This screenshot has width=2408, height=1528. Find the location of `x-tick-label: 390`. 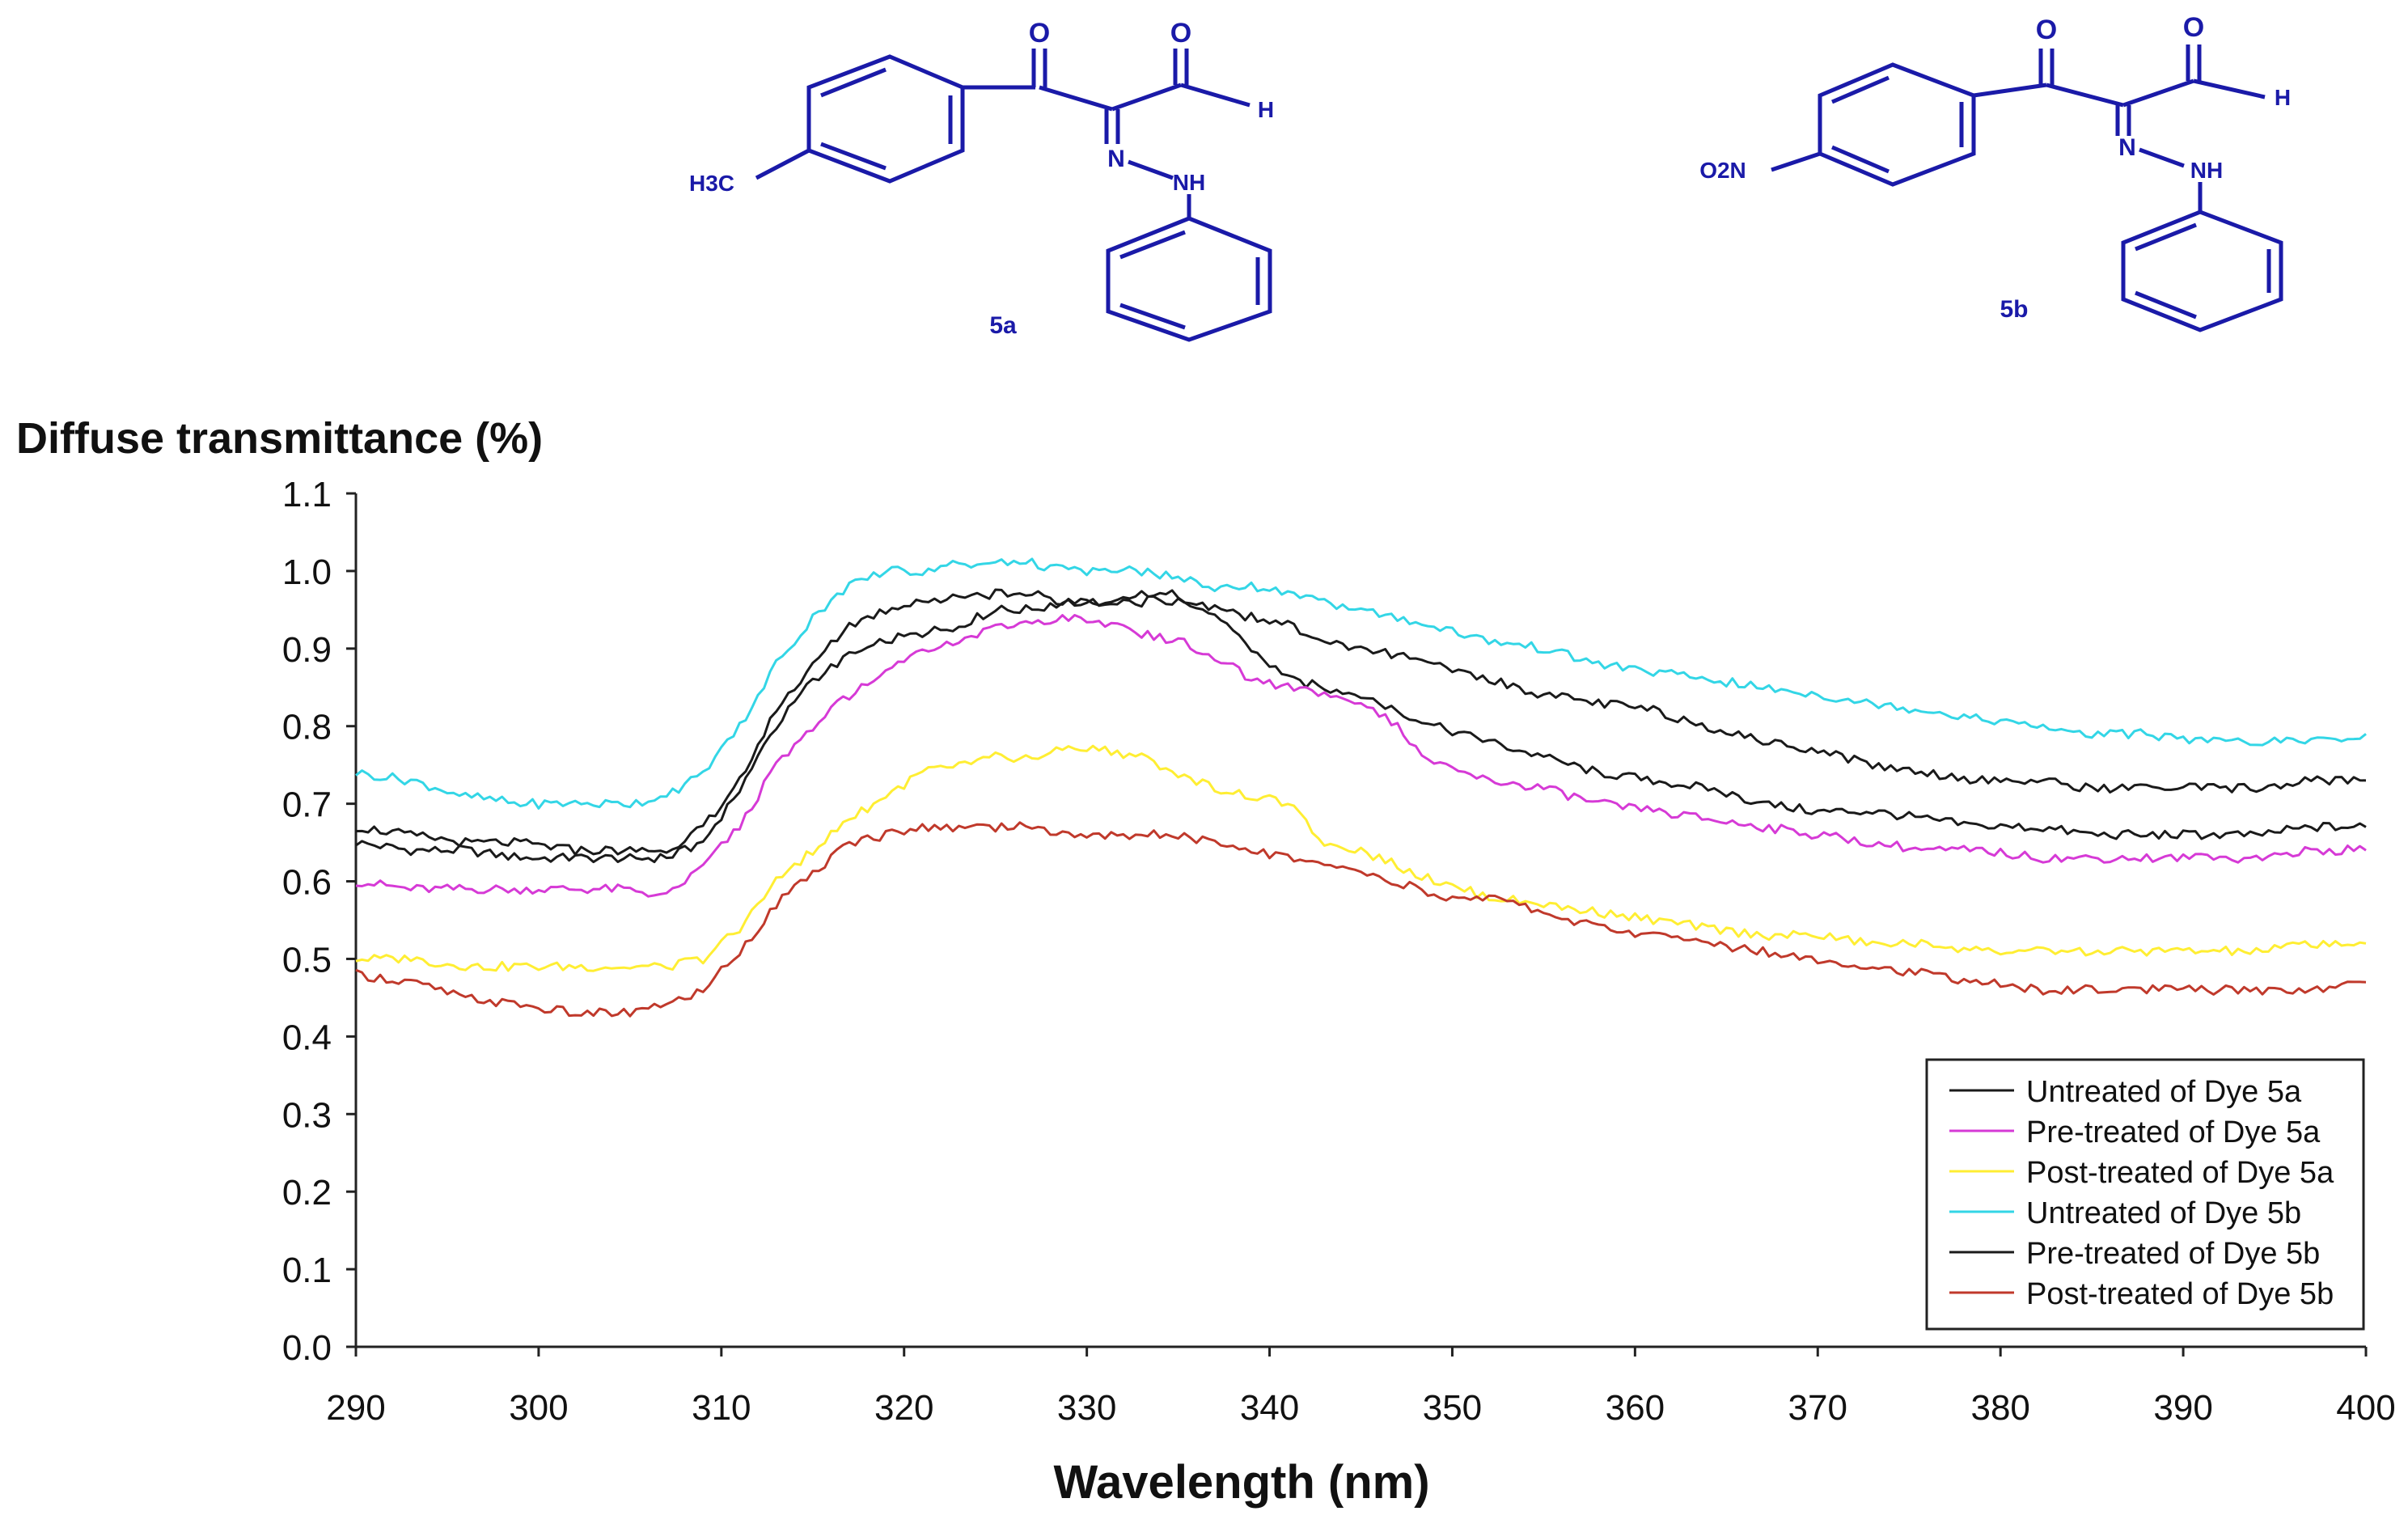

x-tick-label: 390 is located at coordinates (2182, 1408).